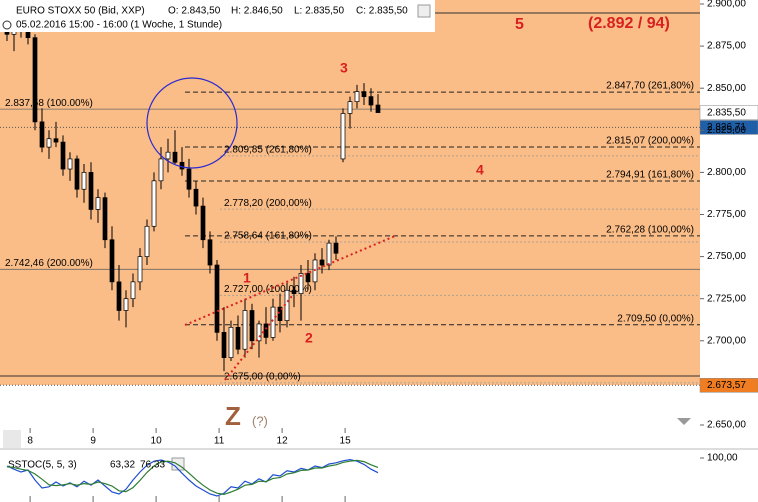 The height and width of the screenshot is (502, 758). Describe the element at coordinates (122, 465) in the screenshot. I see `stoch-value: 63,32` at that location.